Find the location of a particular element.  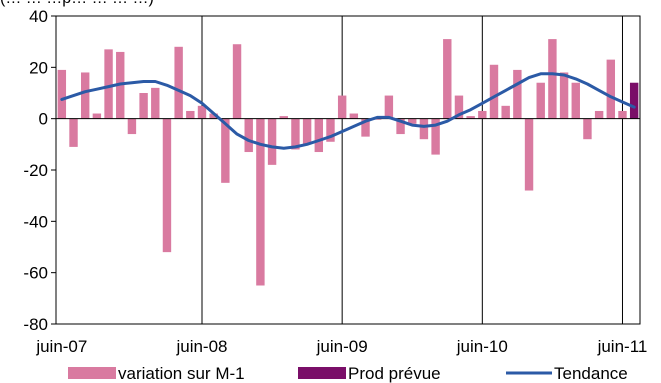

x-tick-label: juin-09 is located at coordinates (342, 346).